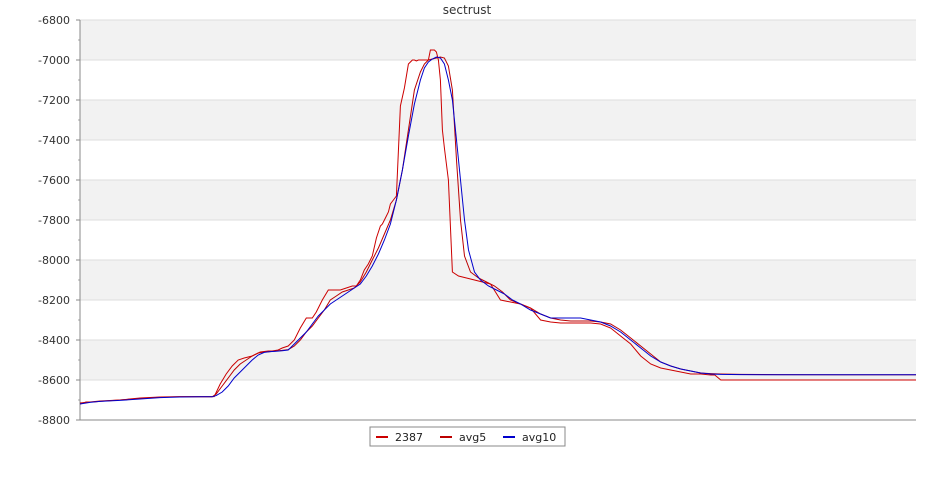 The height and width of the screenshot is (500, 935). Describe the element at coordinates (54, 100) in the screenshot. I see `y-tick-label: -7200` at that location.